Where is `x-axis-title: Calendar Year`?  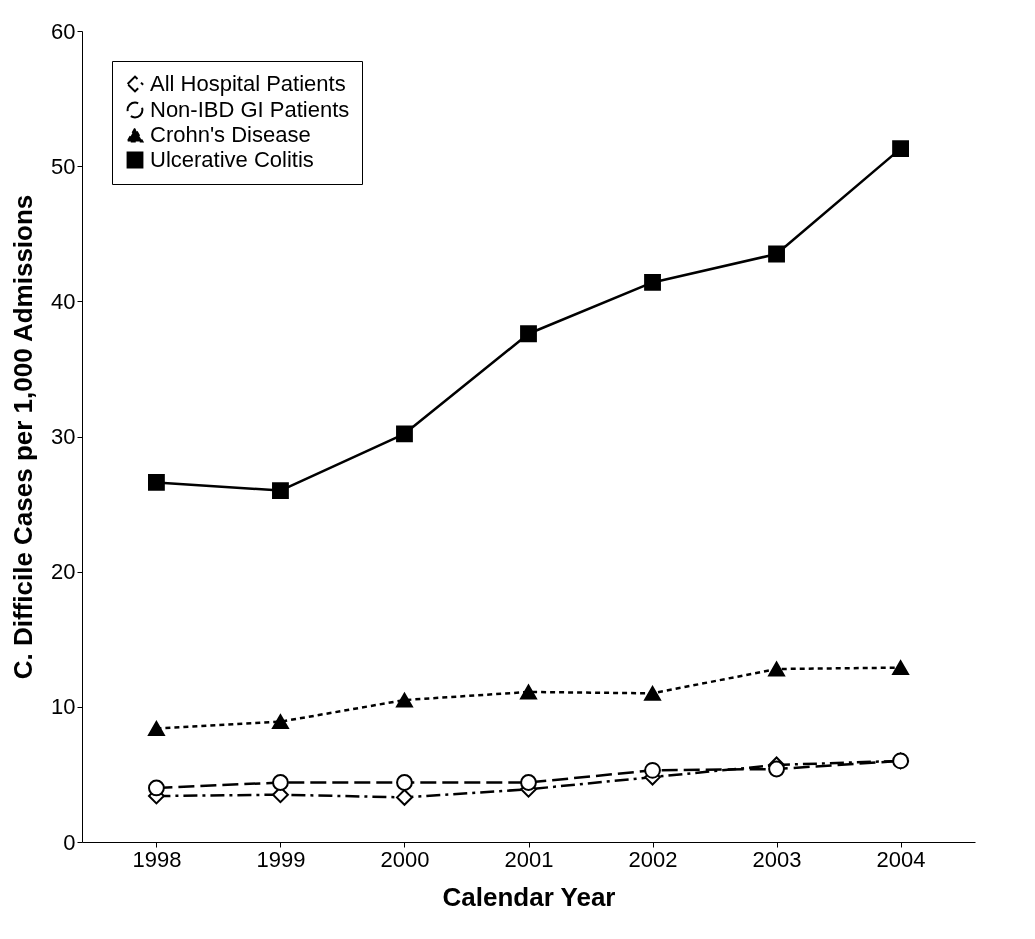
x-axis-title: Calendar Year is located at coordinates (529, 896).